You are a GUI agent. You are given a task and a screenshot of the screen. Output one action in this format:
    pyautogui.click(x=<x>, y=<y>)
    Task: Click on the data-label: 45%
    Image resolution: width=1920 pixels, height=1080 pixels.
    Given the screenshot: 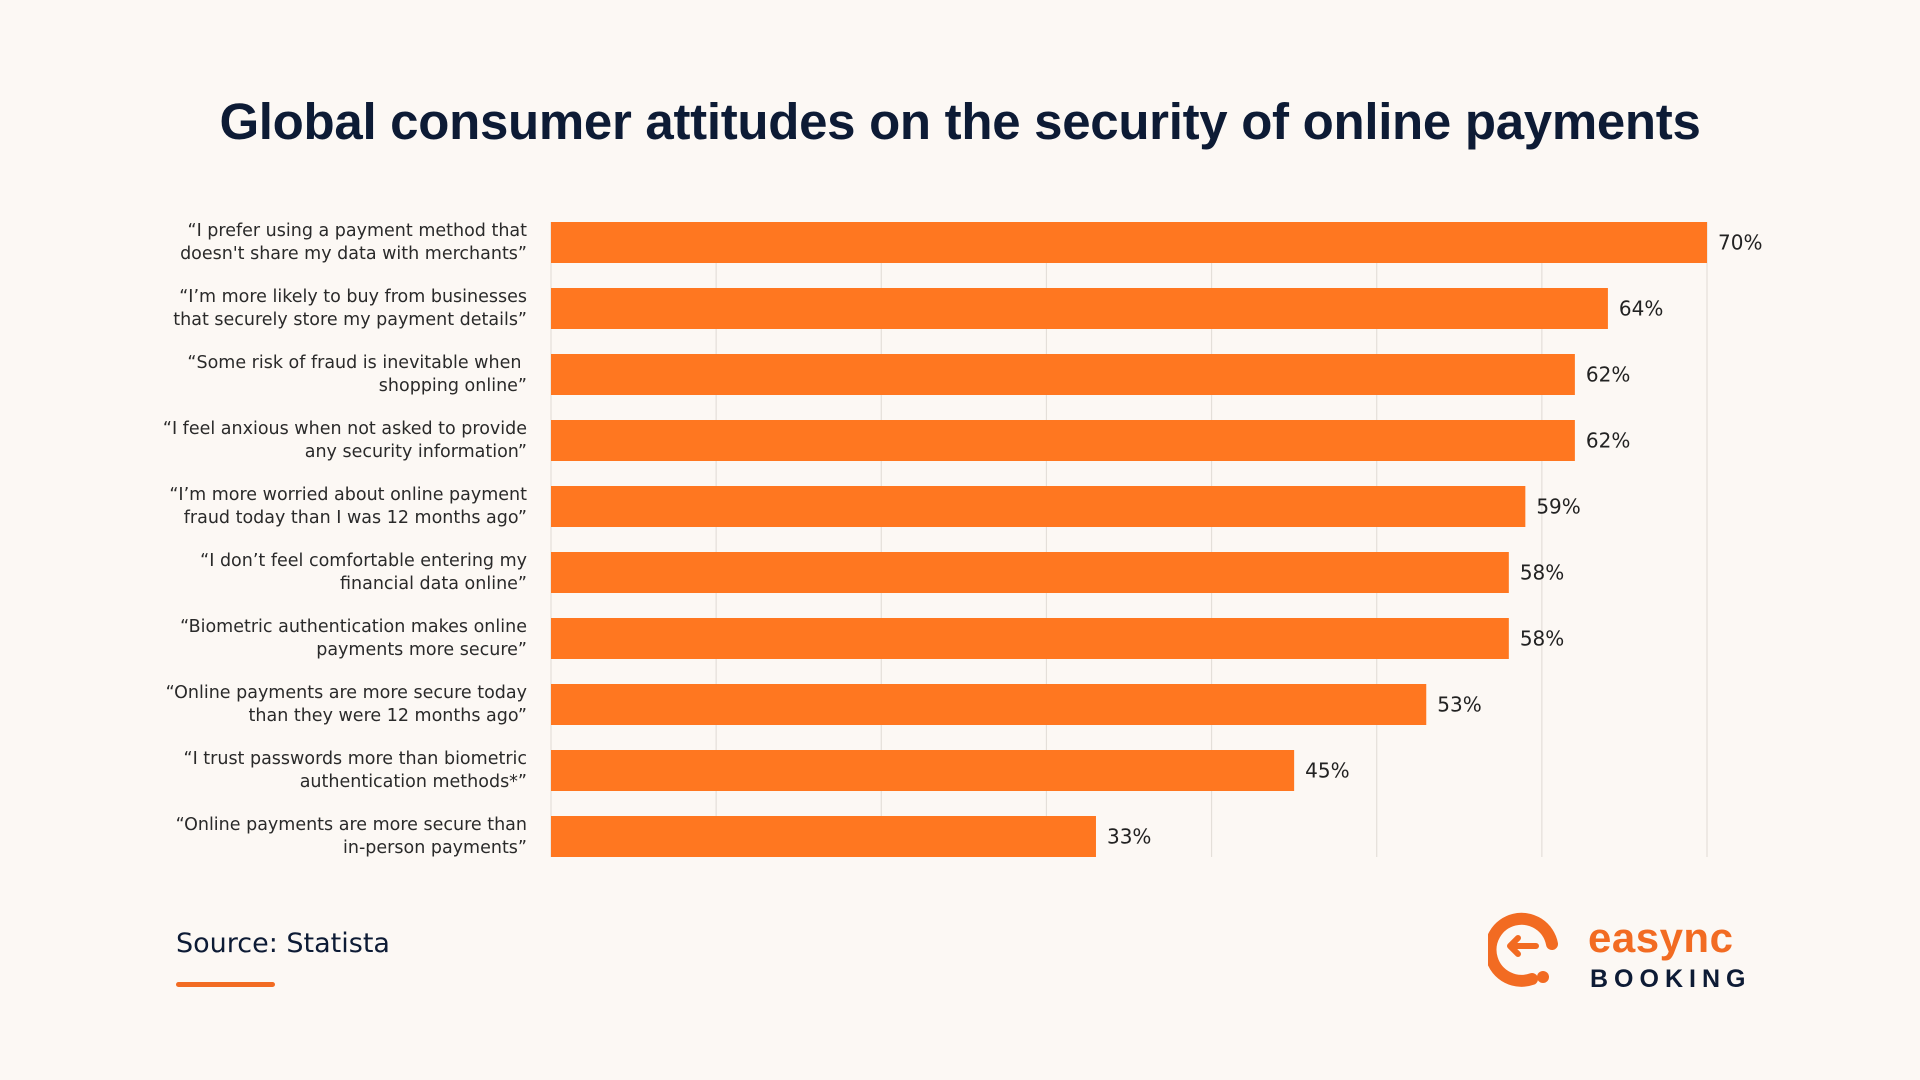 What is the action you would take?
    pyautogui.click(x=1327, y=771)
    